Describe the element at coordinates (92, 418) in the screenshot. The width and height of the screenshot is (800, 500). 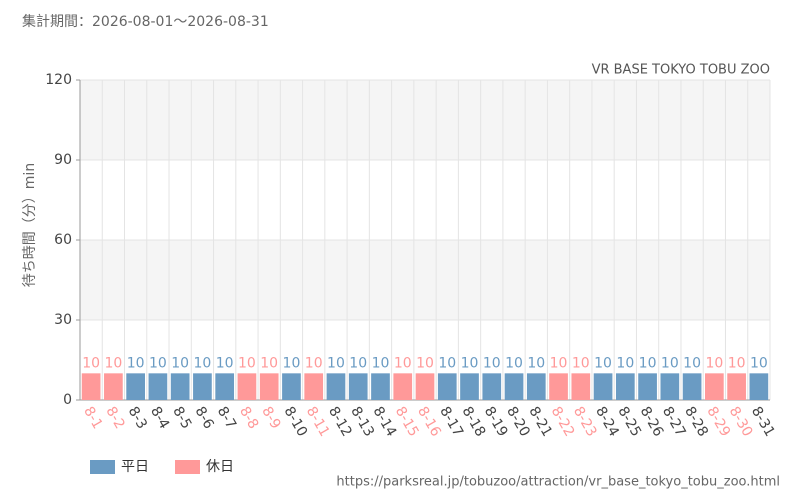
I see `x-tick-label: 8-1` at that location.